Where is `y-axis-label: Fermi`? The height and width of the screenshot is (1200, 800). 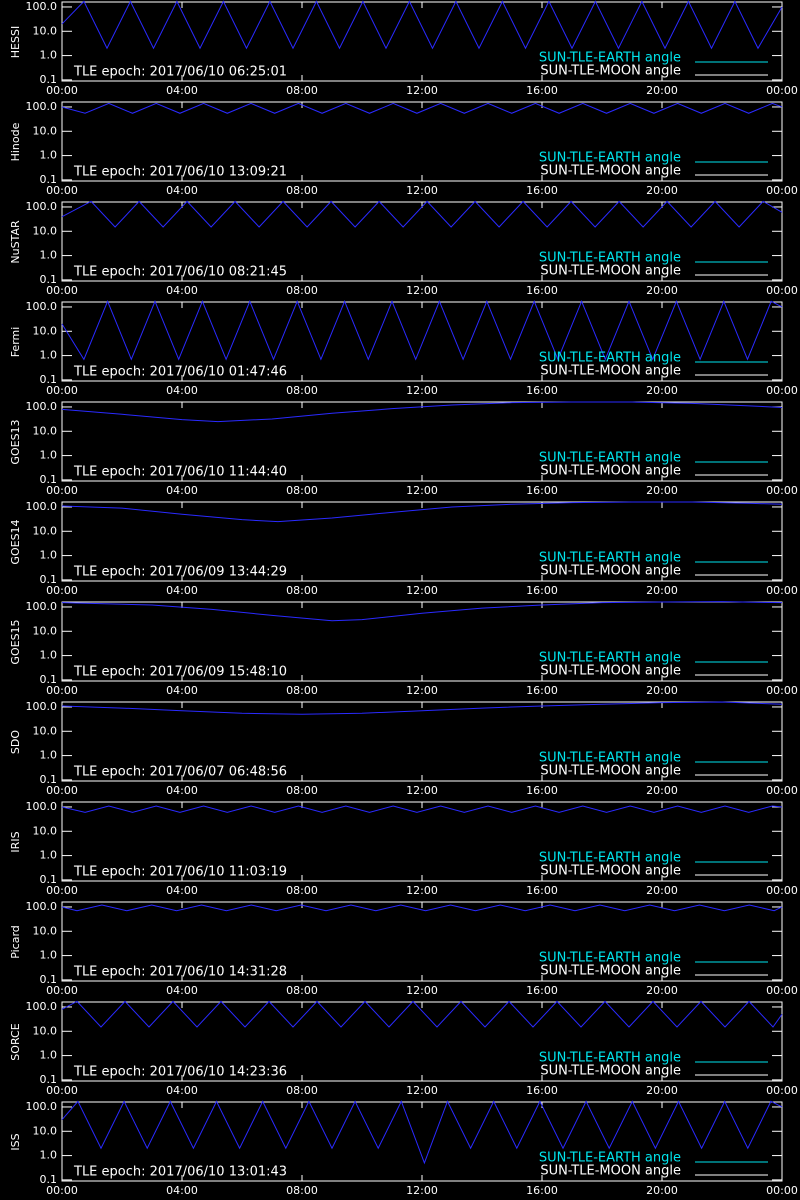 y-axis-label: Fermi is located at coordinates (15, 342).